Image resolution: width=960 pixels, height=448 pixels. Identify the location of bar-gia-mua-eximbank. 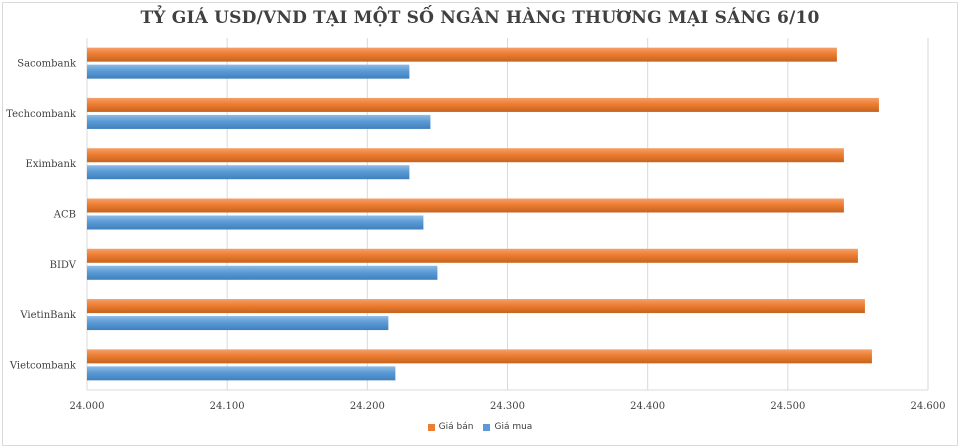
(248, 172).